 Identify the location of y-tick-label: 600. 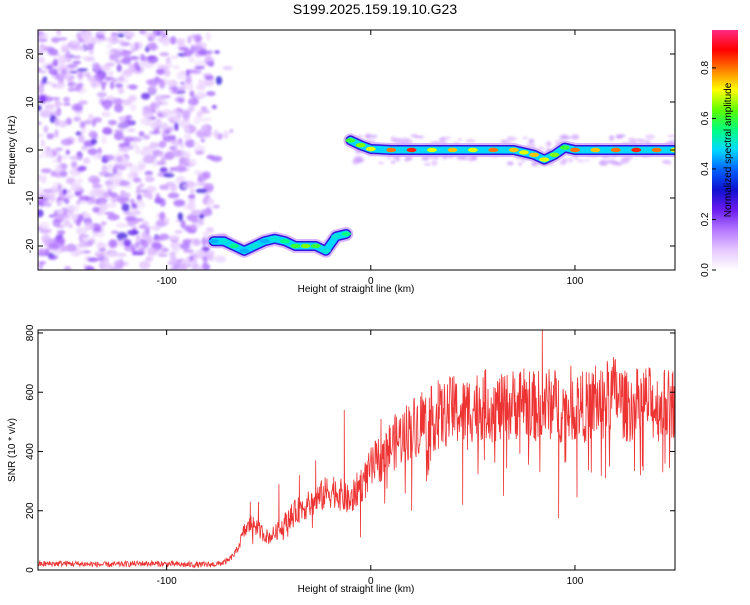
(30, 391).